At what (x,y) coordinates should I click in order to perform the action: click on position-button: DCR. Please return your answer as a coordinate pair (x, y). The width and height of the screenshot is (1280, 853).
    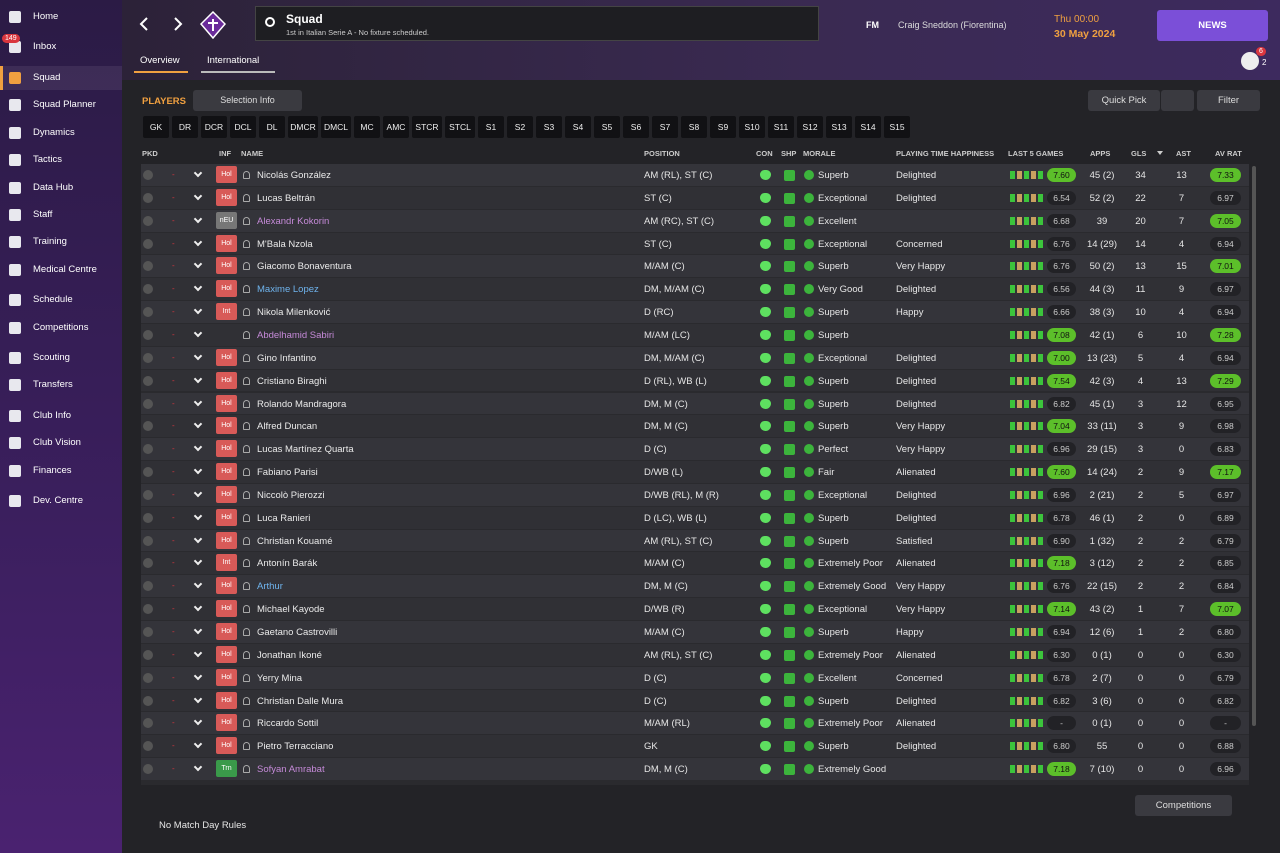
    Looking at the image, I should click on (214, 127).